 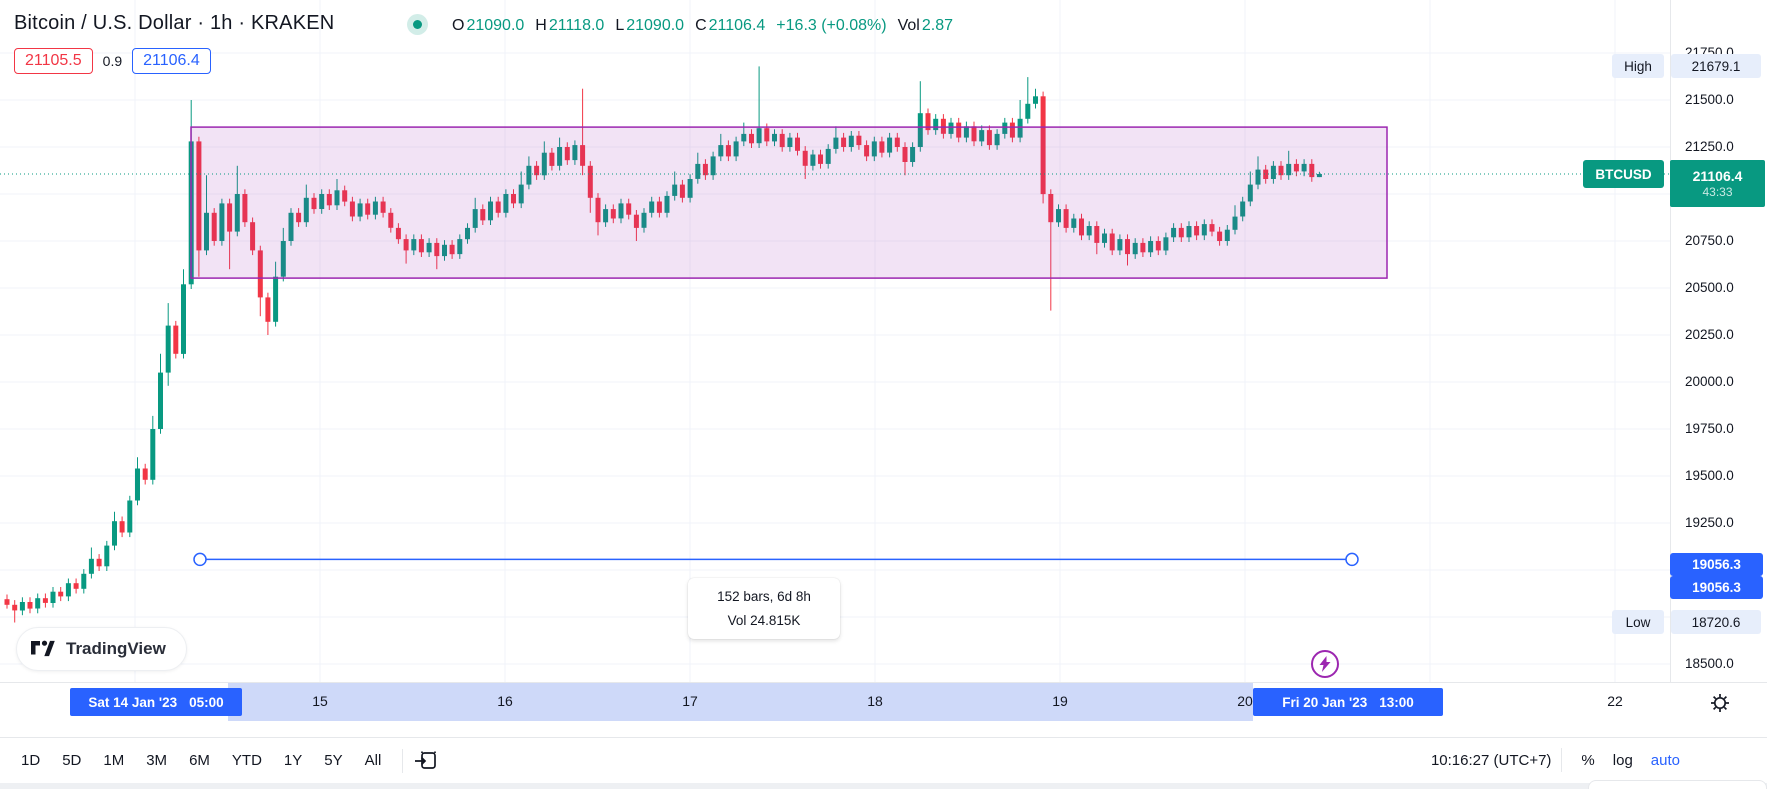 What do you see at coordinates (737, 25) in the screenshot?
I see `close-value: 21106.4` at bounding box center [737, 25].